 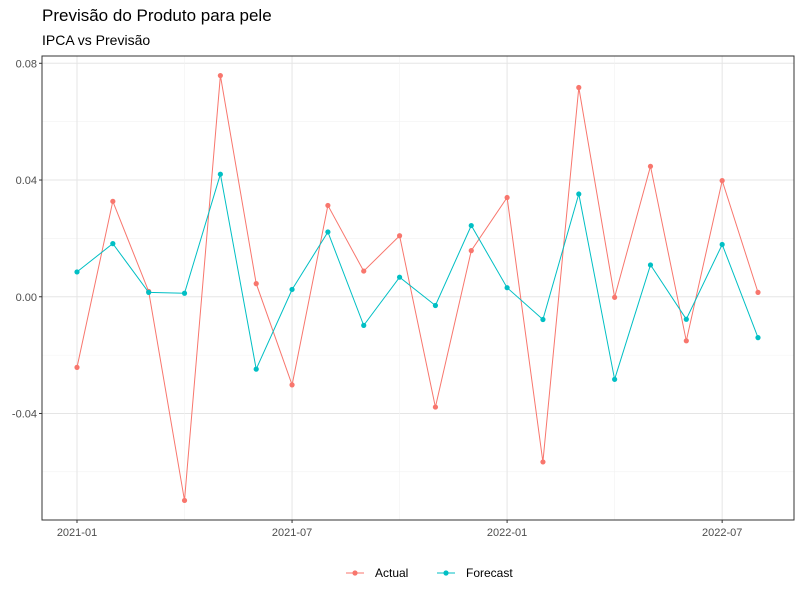 What do you see at coordinates (26, 64) in the screenshot?
I see `y-tick-label: 0.08` at bounding box center [26, 64].